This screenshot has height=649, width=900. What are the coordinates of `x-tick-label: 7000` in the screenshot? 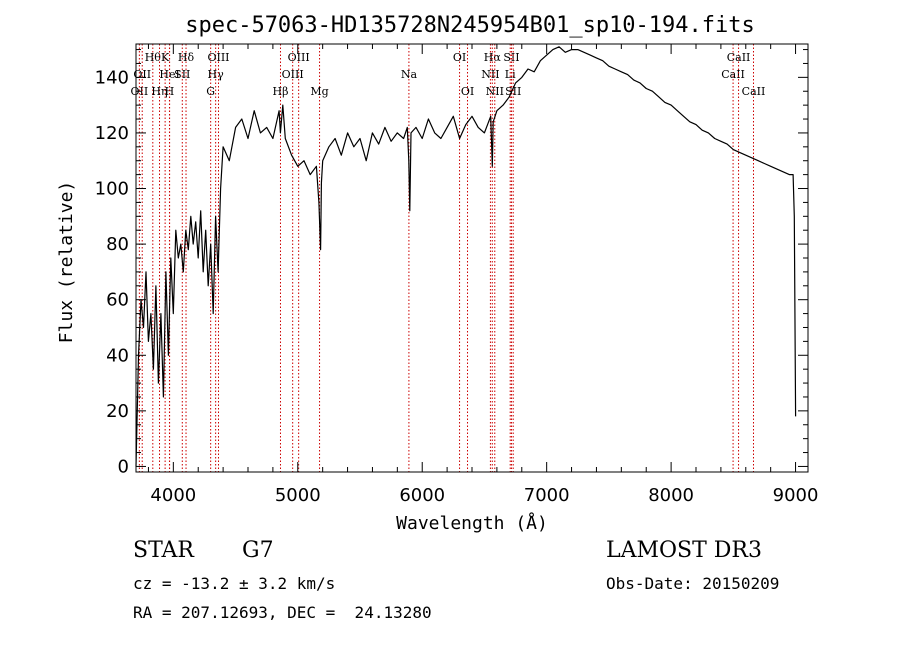 It's located at (547, 495).